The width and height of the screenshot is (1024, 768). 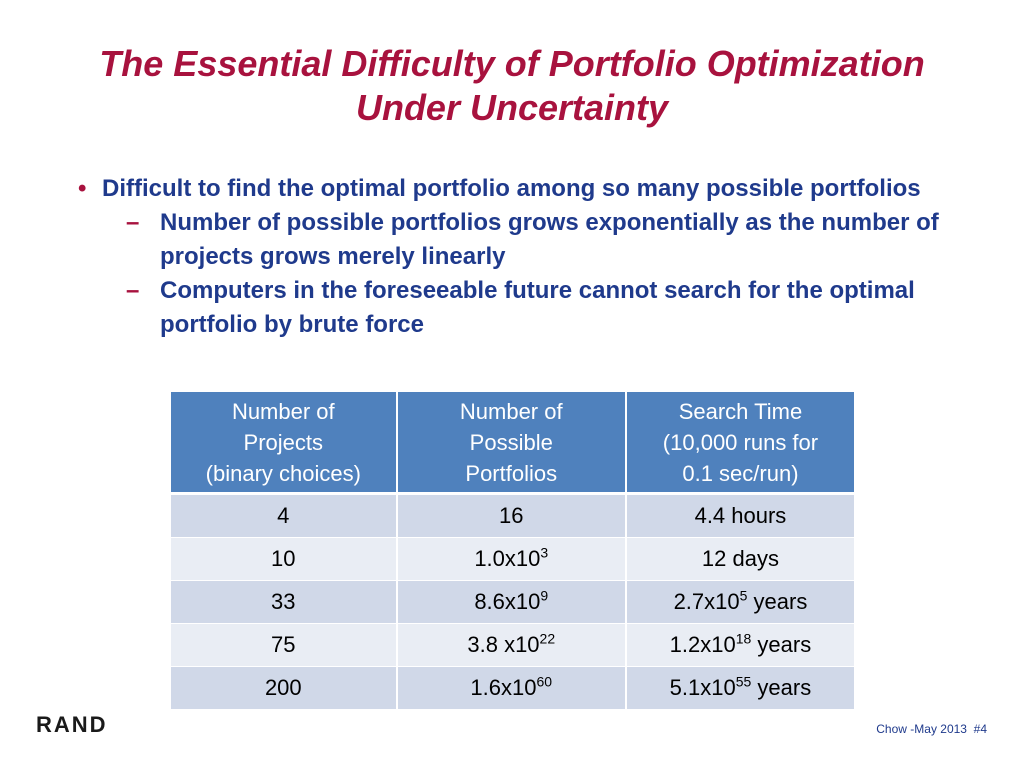 What do you see at coordinates (743, 681) in the screenshot?
I see `cell-exponent: 55` at bounding box center [743, 681].